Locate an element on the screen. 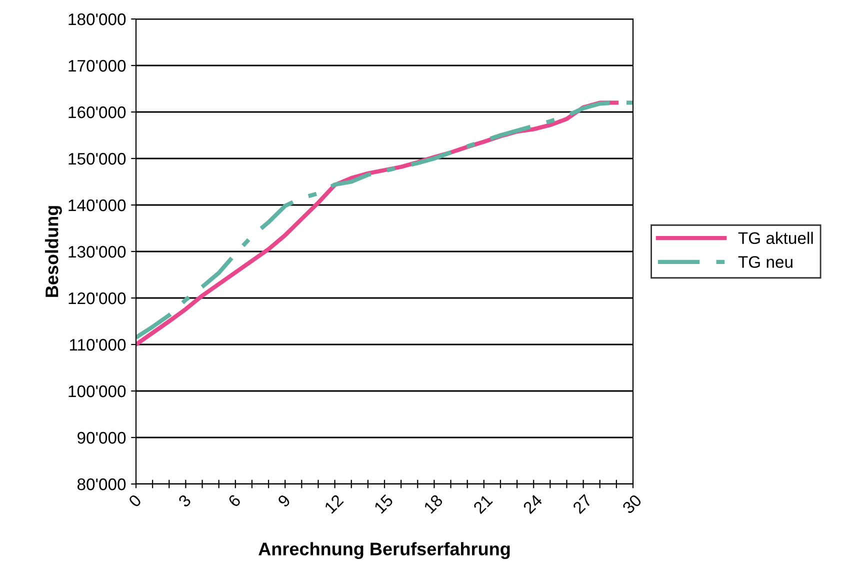 This screenshot has width=859, height=581. y-tick-label: 110'000 is located at coordinates (98, 344).